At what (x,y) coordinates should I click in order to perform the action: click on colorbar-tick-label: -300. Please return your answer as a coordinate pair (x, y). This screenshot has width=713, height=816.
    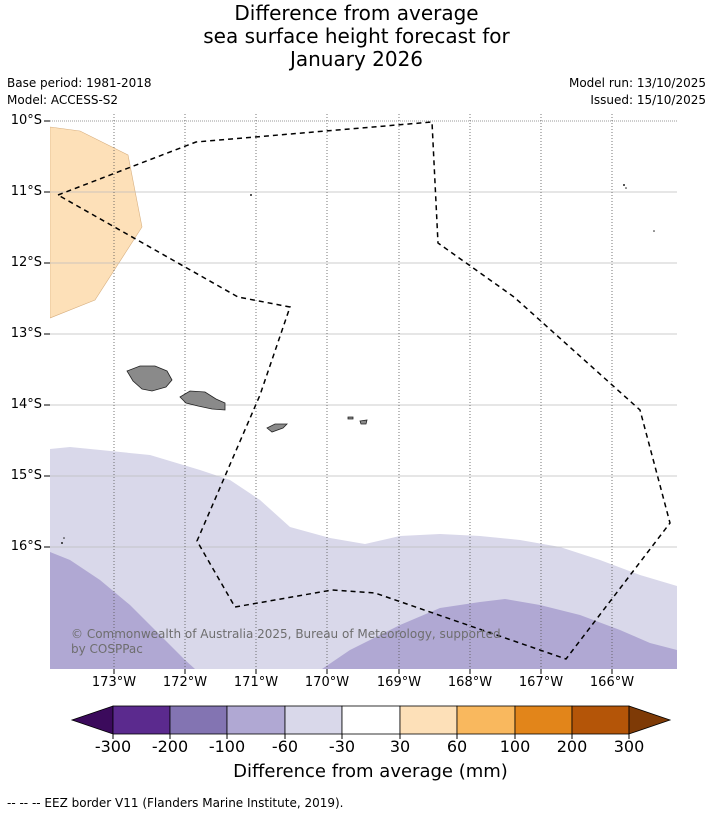
    Looking at the image, I should click on (113, 746).